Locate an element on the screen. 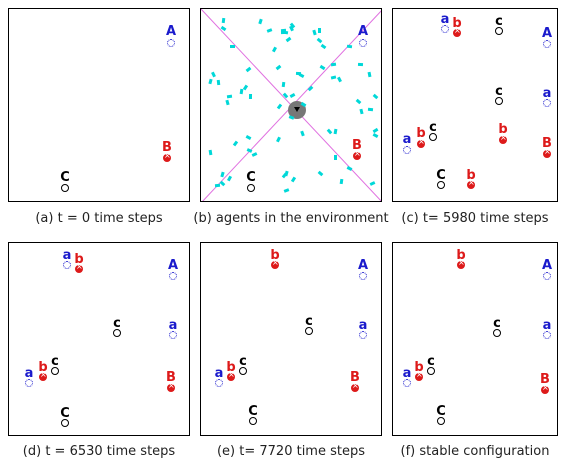 The width and height of the screenshot is (566, 464). panel-a: A B C is located at coordinates (99, 105).